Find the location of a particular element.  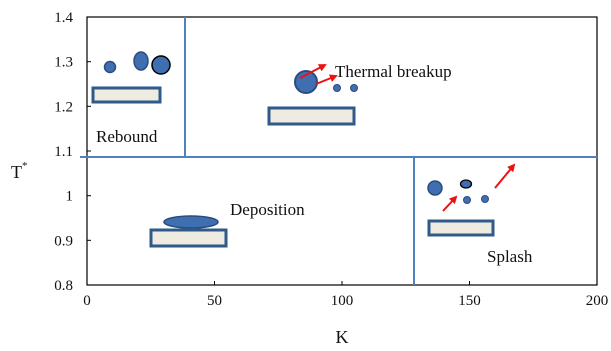

y-ticks is located at coordinates (89, 128).